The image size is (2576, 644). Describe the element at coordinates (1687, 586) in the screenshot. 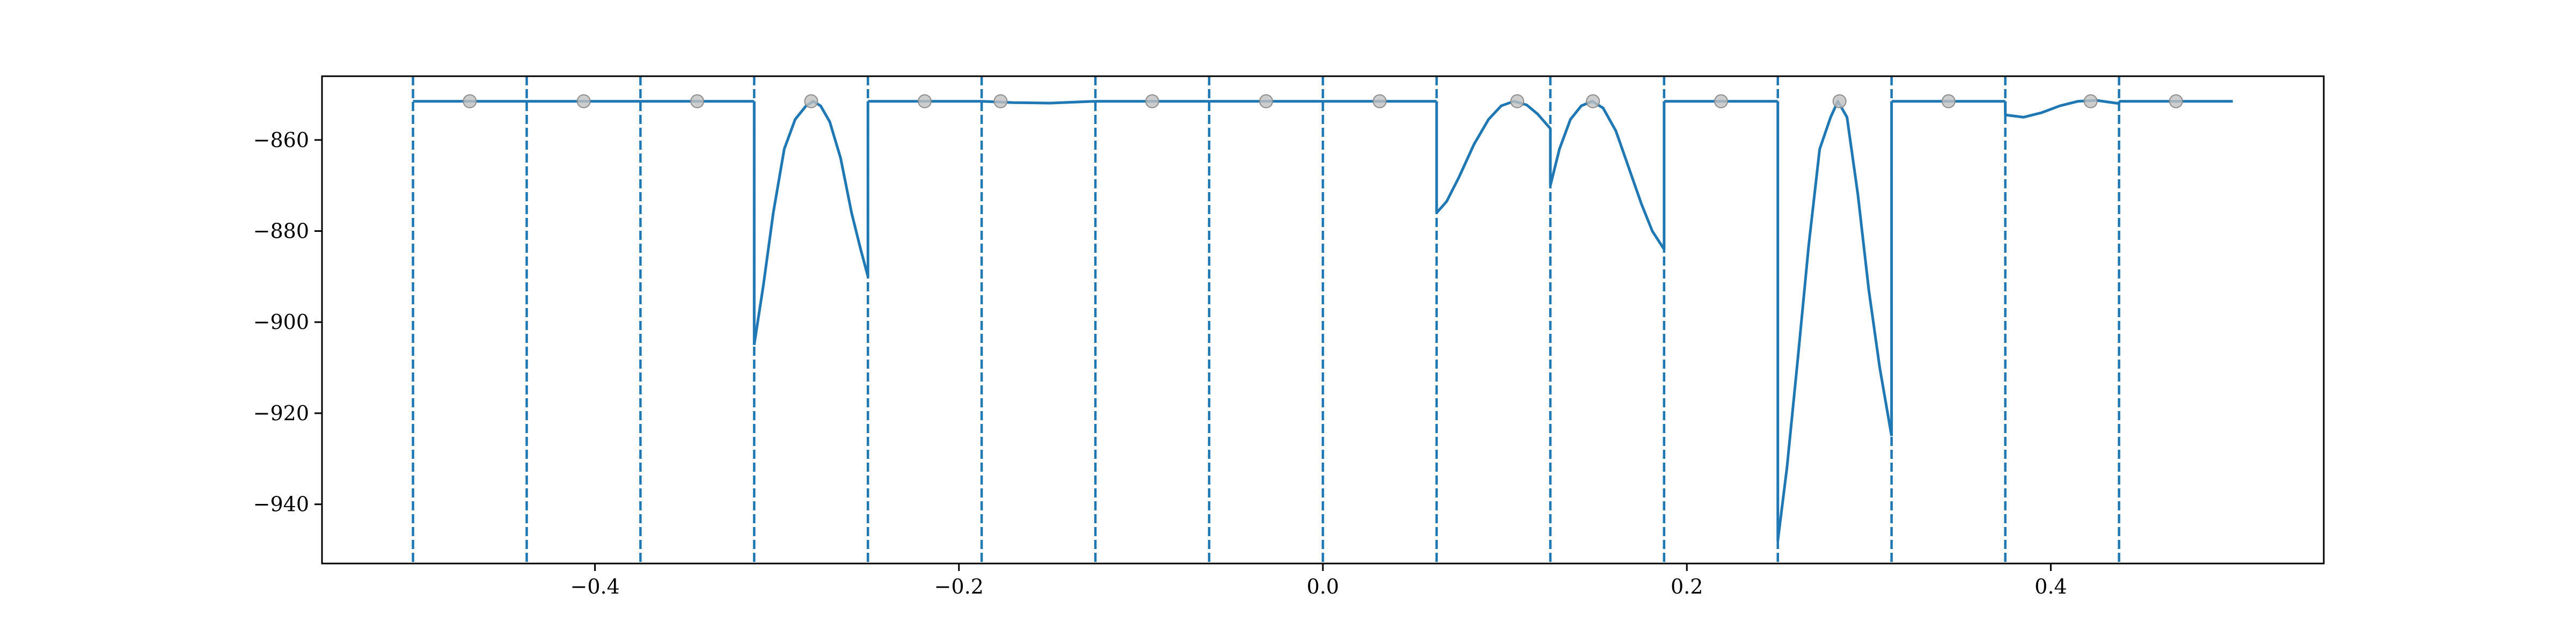

I see `x-tick-label: 0.2` at that location.